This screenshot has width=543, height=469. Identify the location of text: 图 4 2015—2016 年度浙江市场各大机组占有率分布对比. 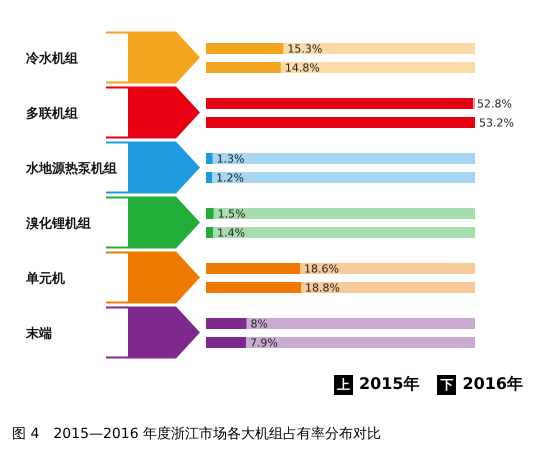
(196, 434).